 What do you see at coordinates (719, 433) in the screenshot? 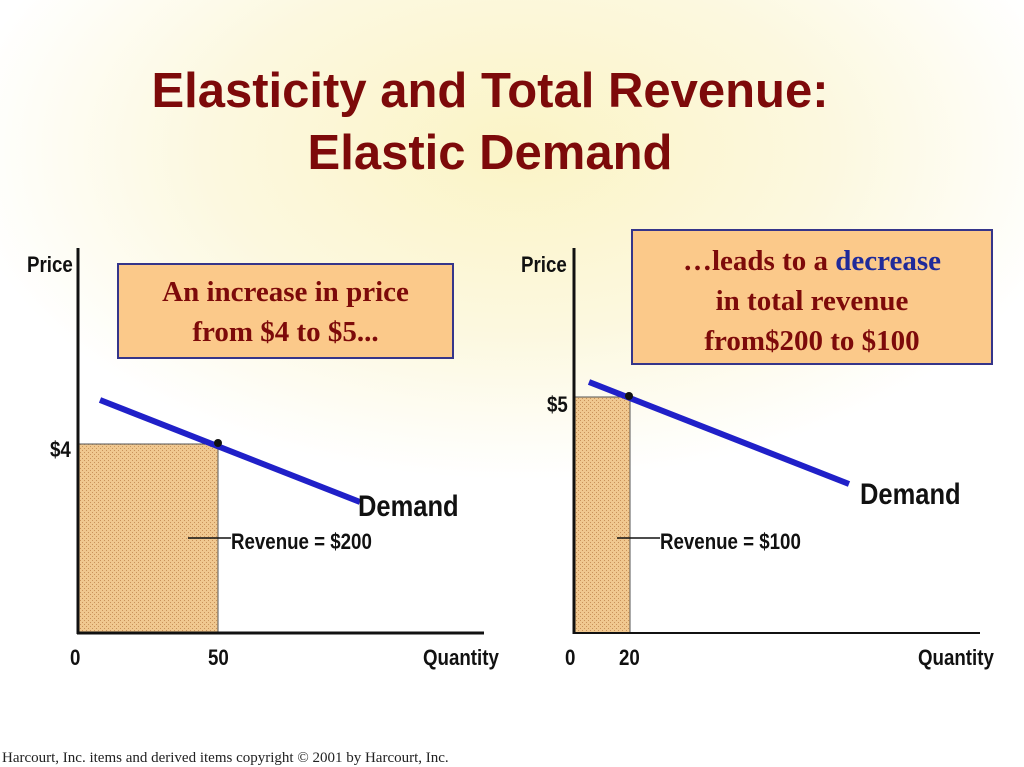
I see `demand-line-right` at bounding box center [719, 433].